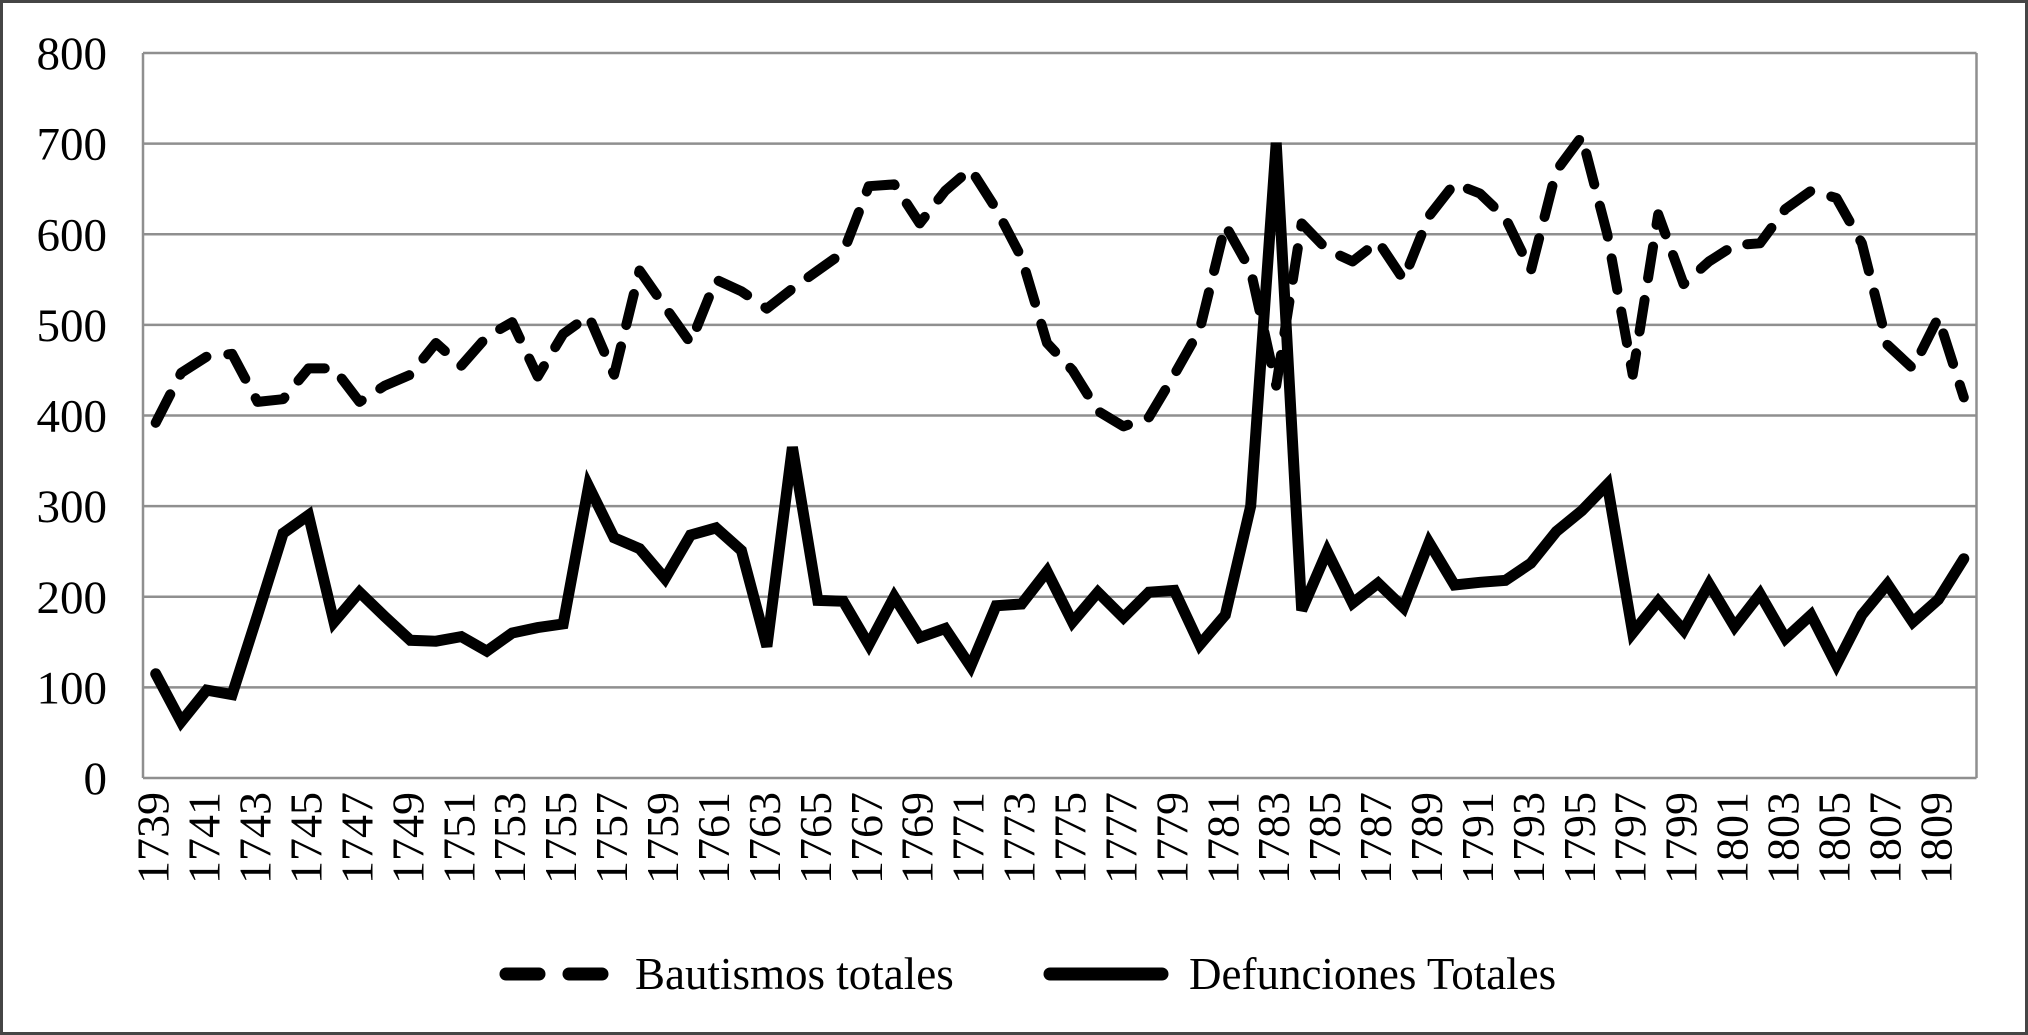 This screenshot has width=2028, height=1035. Describe the element at coordinates (1528, 838) in the screenshot. I see `x-axis-label: 1793` at that location.